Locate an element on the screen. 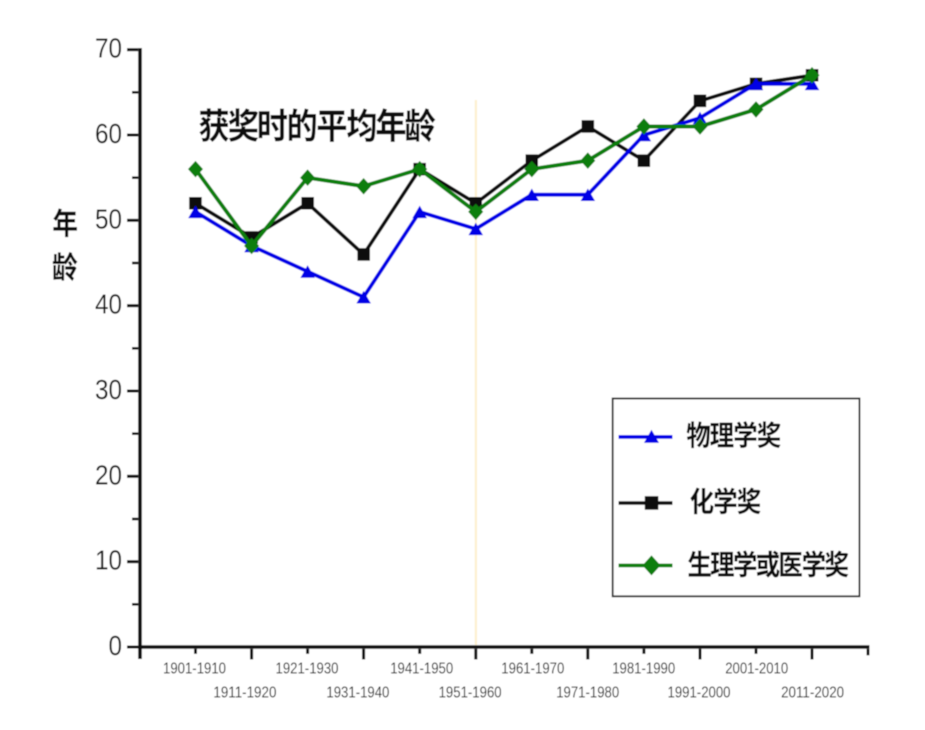  svg-text: 1931-1940 is located at coordinates (357, 693).